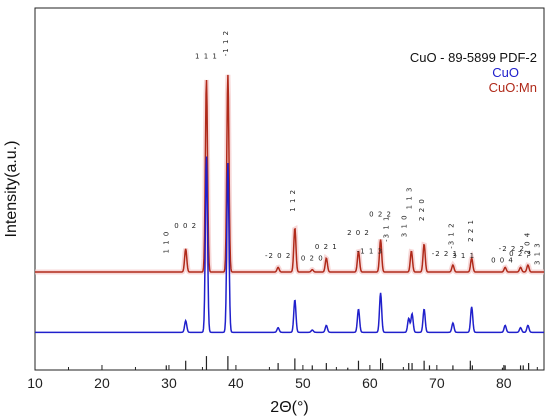  What do you see at coordinates (537, 253) in the screenshot?
I see `peak-index-label: 3 1 3` at bounding box center [537, 253].